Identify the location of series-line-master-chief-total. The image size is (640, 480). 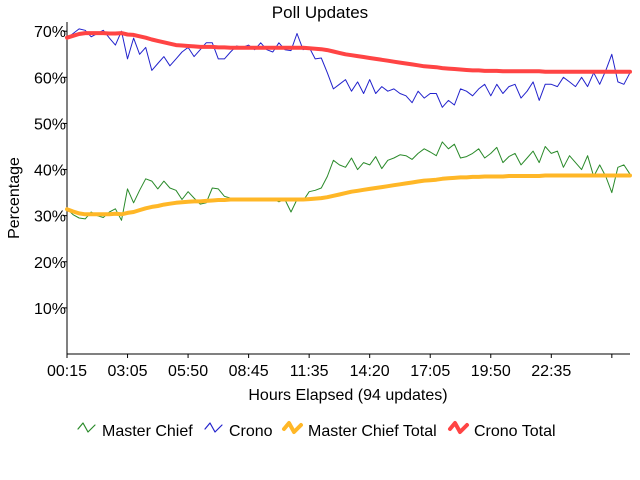
(348, 195).